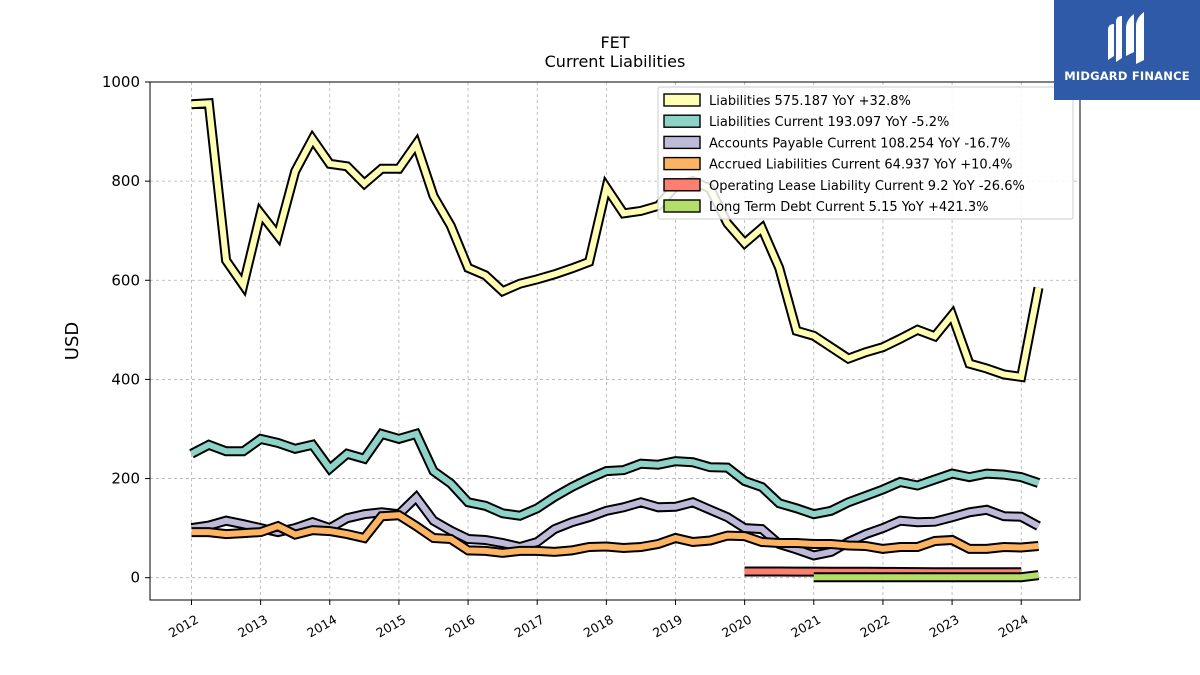 The image size is (1200, 675). Describe the element at coordinates (72, 341) in the screenshot. I see `y-axis-label: USD` at that location.